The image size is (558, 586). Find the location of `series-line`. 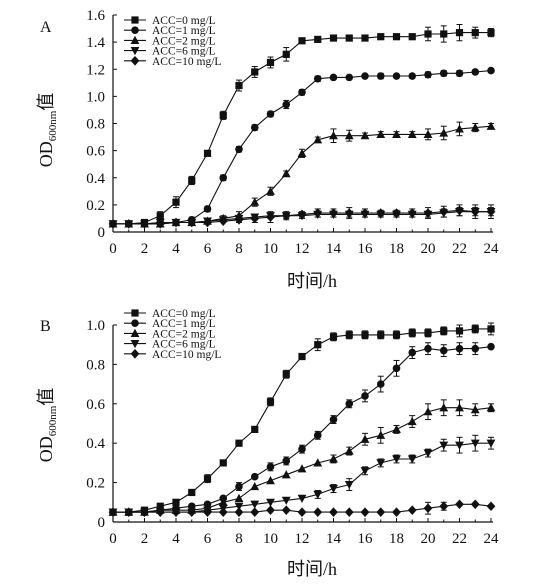

series-line is located at coordinates (302, 175).